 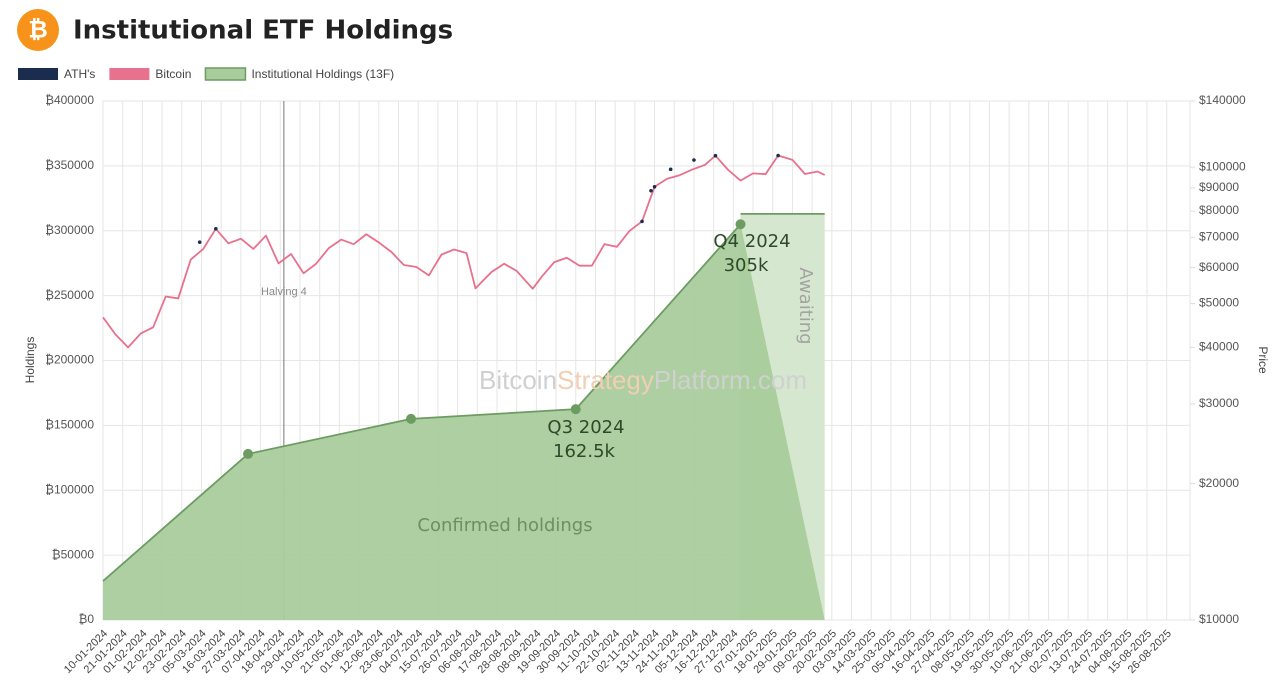 What do you see at coordinates (69, 100) in the screenshot?
I see `y-tick-label: ₿400000` at bounding box center [69, 100].